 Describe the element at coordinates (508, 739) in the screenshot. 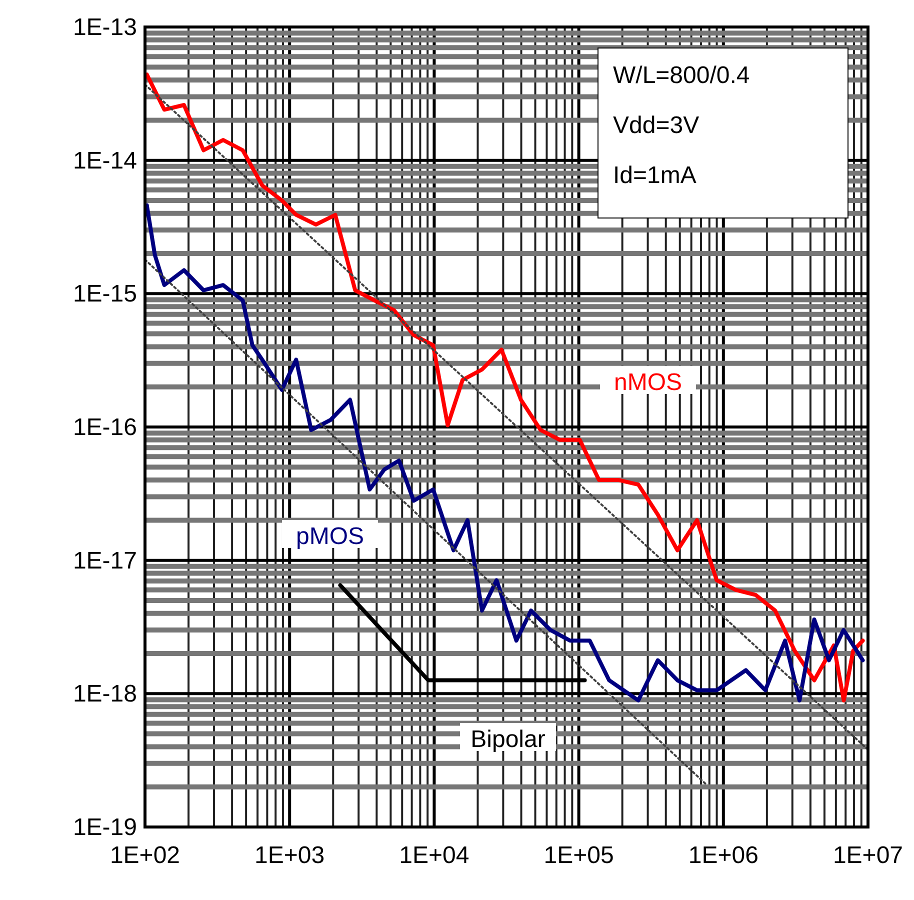

I see `series-label: Bipolar` at that location.